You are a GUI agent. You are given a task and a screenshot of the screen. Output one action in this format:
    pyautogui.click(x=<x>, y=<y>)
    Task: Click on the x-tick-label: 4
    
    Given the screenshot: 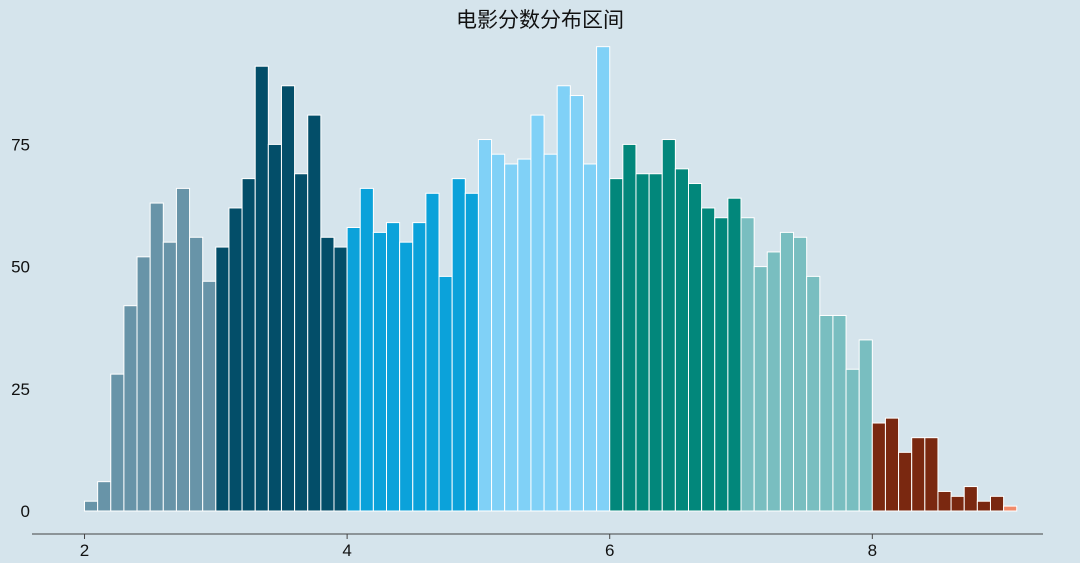 What is the action you would take?
    pyautogui.click(x=346, y=550)
    